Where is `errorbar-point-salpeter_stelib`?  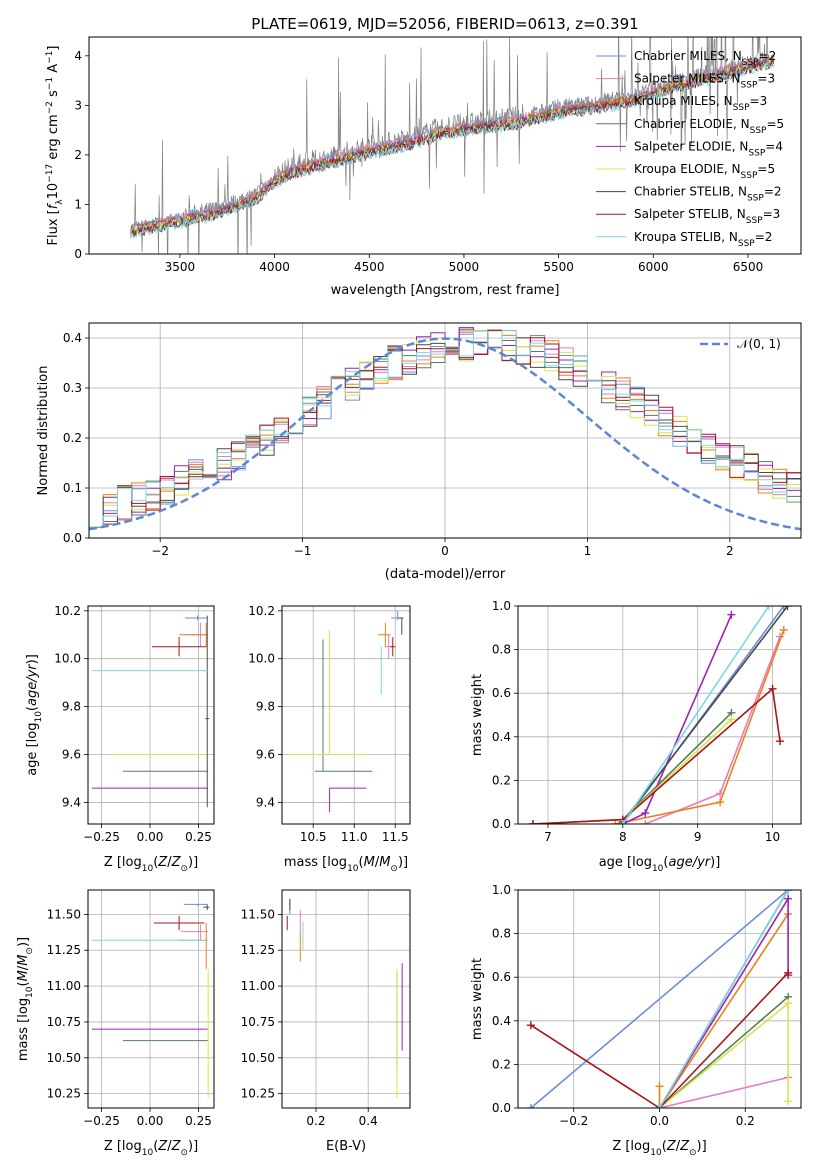
errorbar-point-salpeter_stelib is located at coordinates (179, 647).